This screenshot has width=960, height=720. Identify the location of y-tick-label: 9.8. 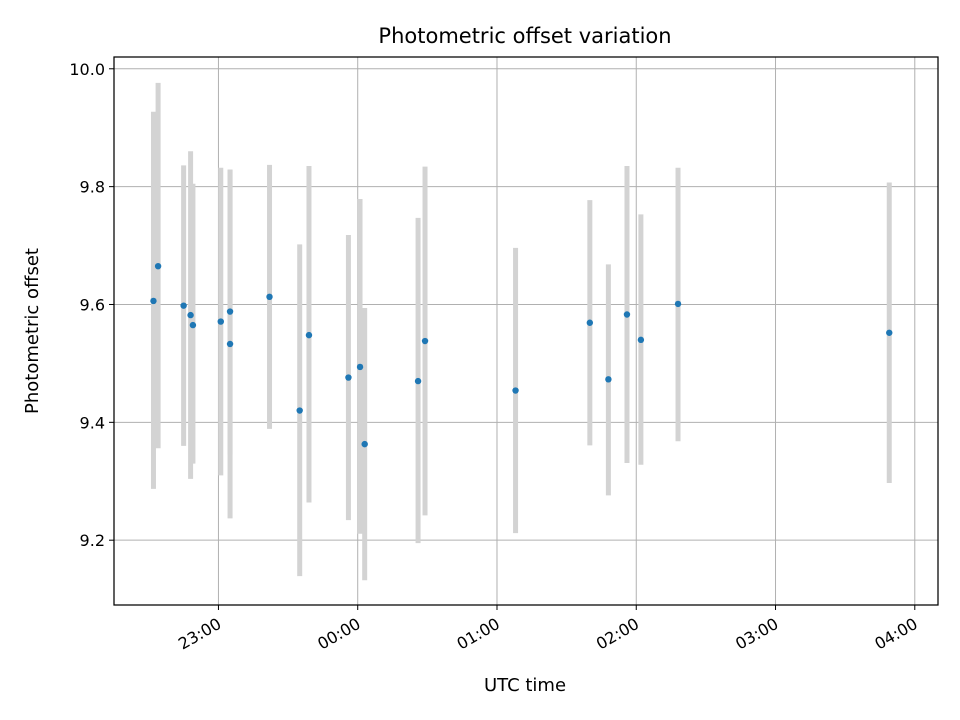
(92, 187).